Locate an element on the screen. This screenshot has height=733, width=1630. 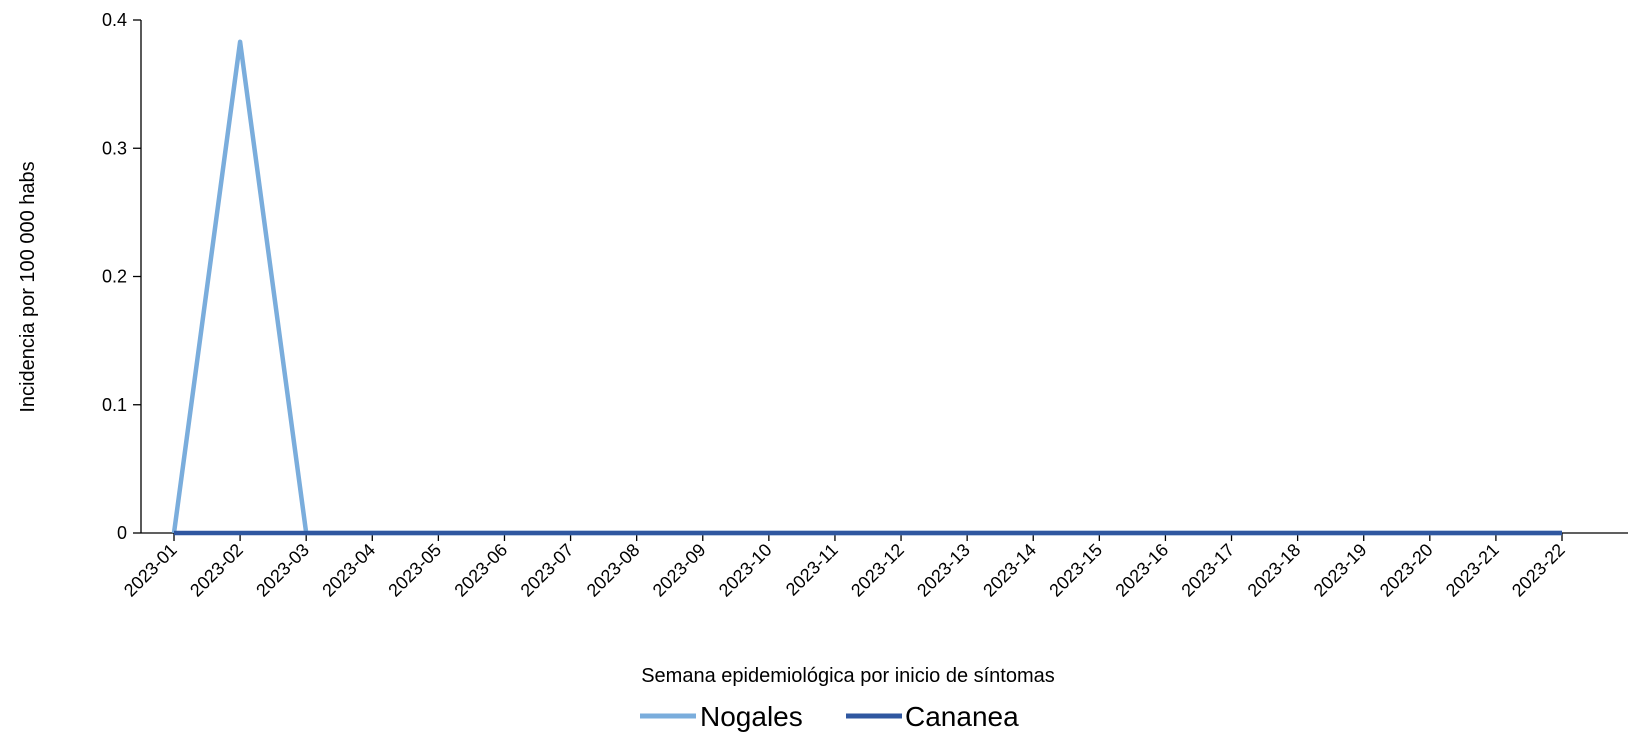
x-tick-label: 2023-14 is located at coordinates (1009, 570).